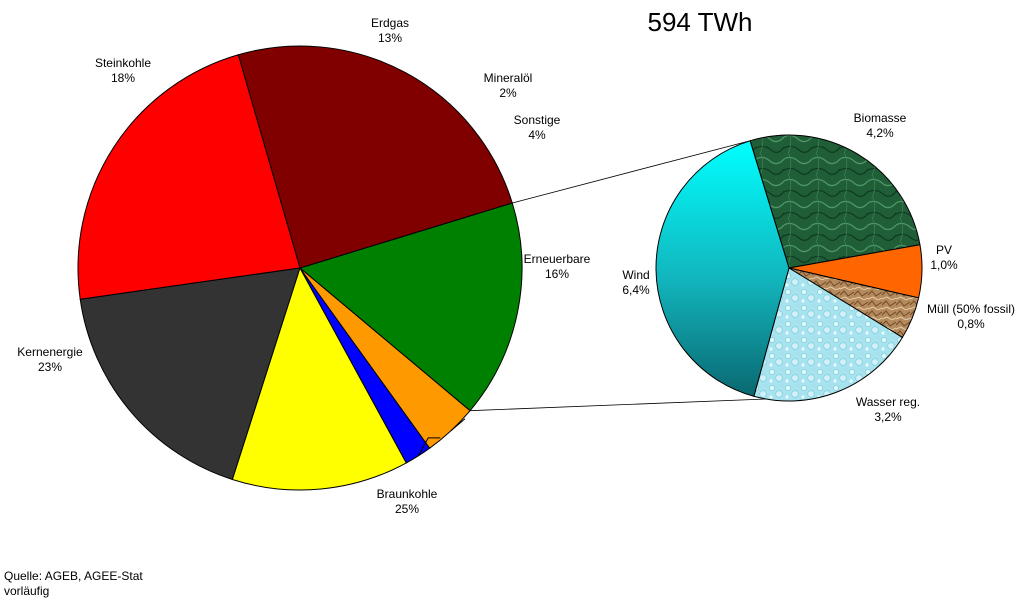 Image resolution: width=1022 pixels, height=606 pixels. Describe the element at coordinates (50, 352) in the screenshot. I see `slice-label-kernenergie: Kernenergie` at that location.